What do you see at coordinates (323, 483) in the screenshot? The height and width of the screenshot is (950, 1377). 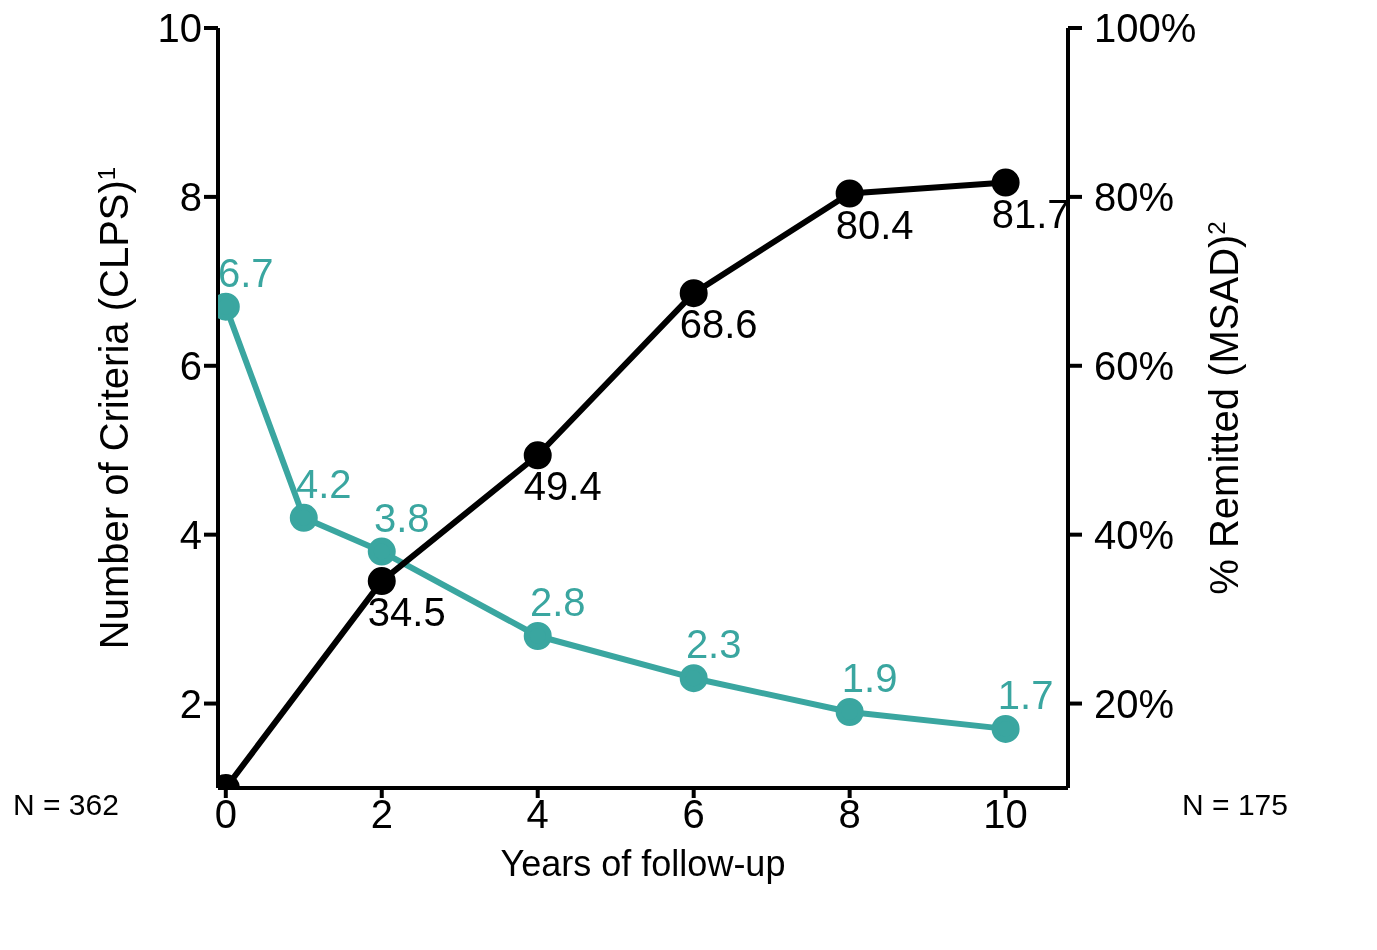 I see `data-label: 4.2` at bounding box center [323, 483].